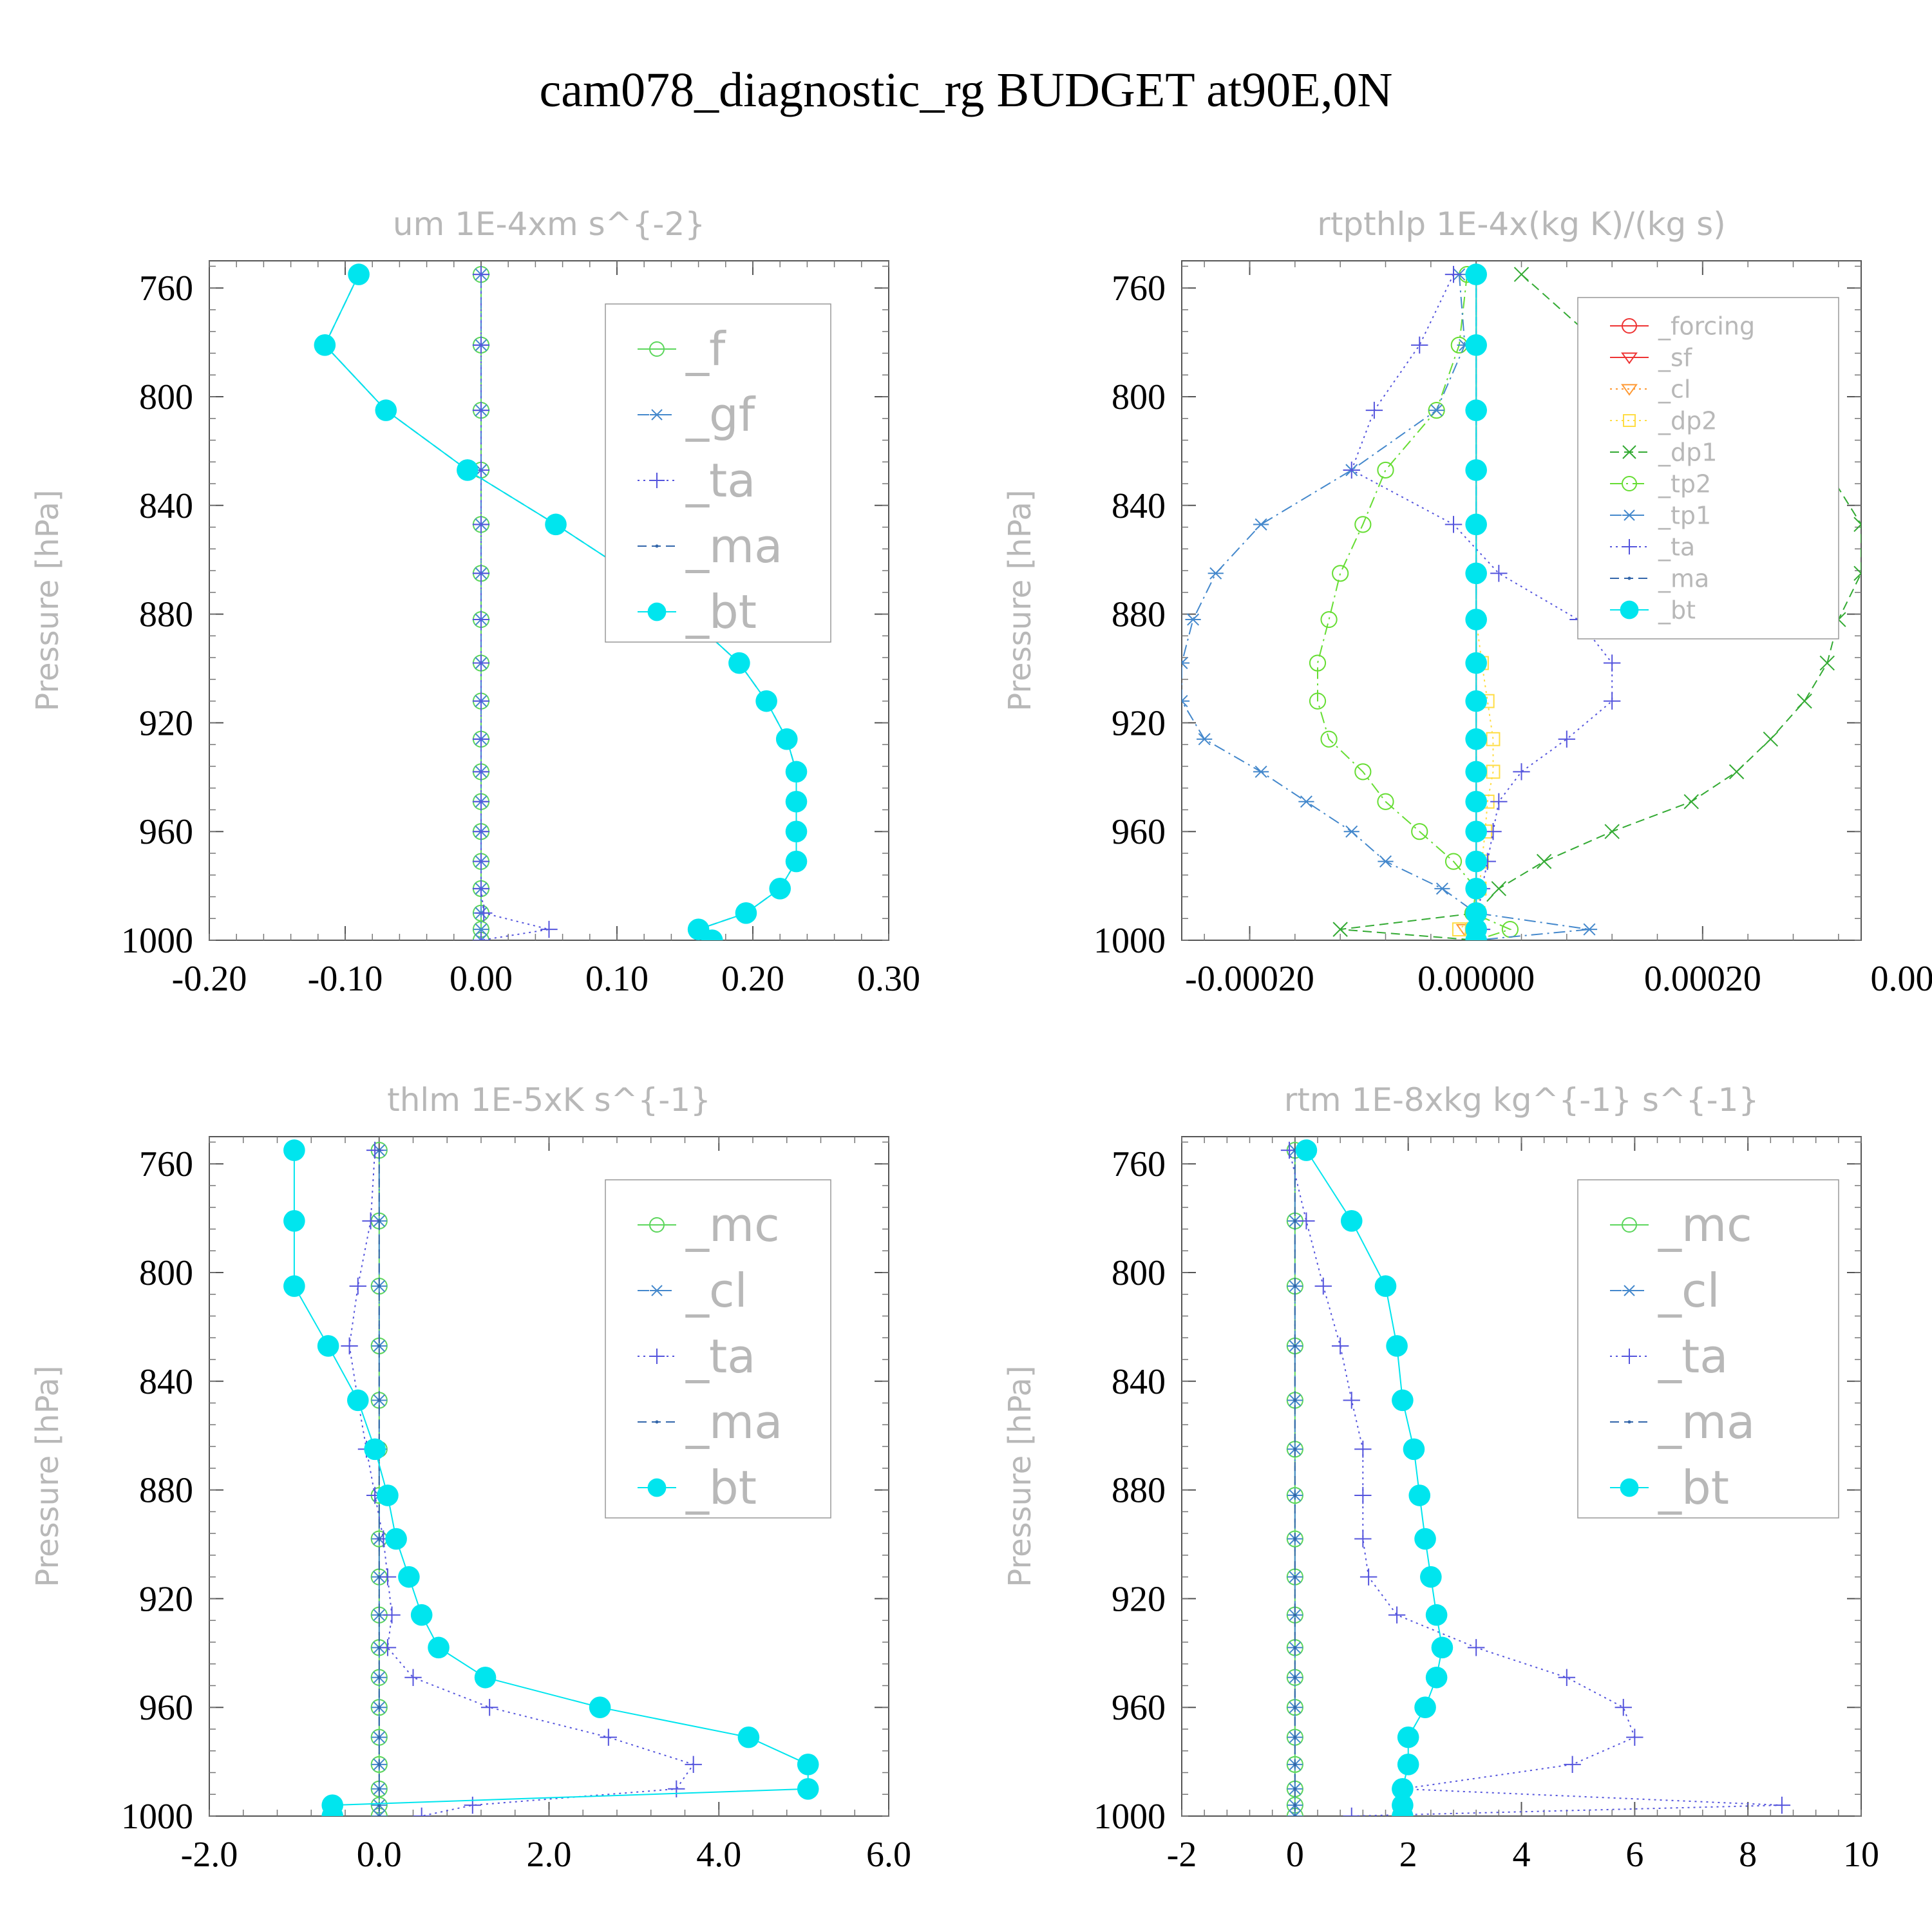  Describe the element at coordinates (967, 90) in the screenshot. I see `figure-title: cam078_diagnostic_rg BUDGET at90E,0N` at that location.